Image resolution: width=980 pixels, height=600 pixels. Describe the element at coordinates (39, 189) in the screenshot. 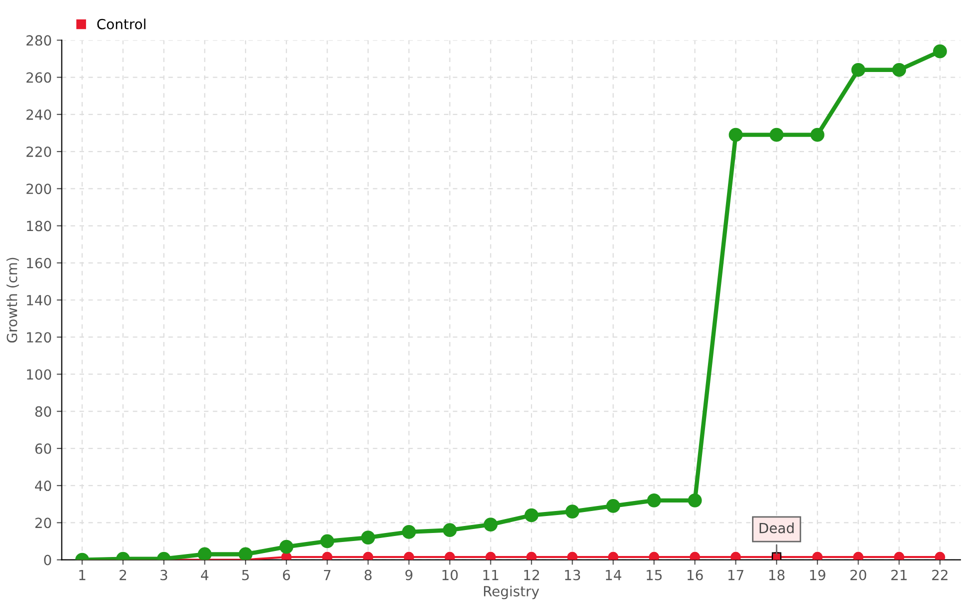

I see `y-tick-label: 200` at that location.